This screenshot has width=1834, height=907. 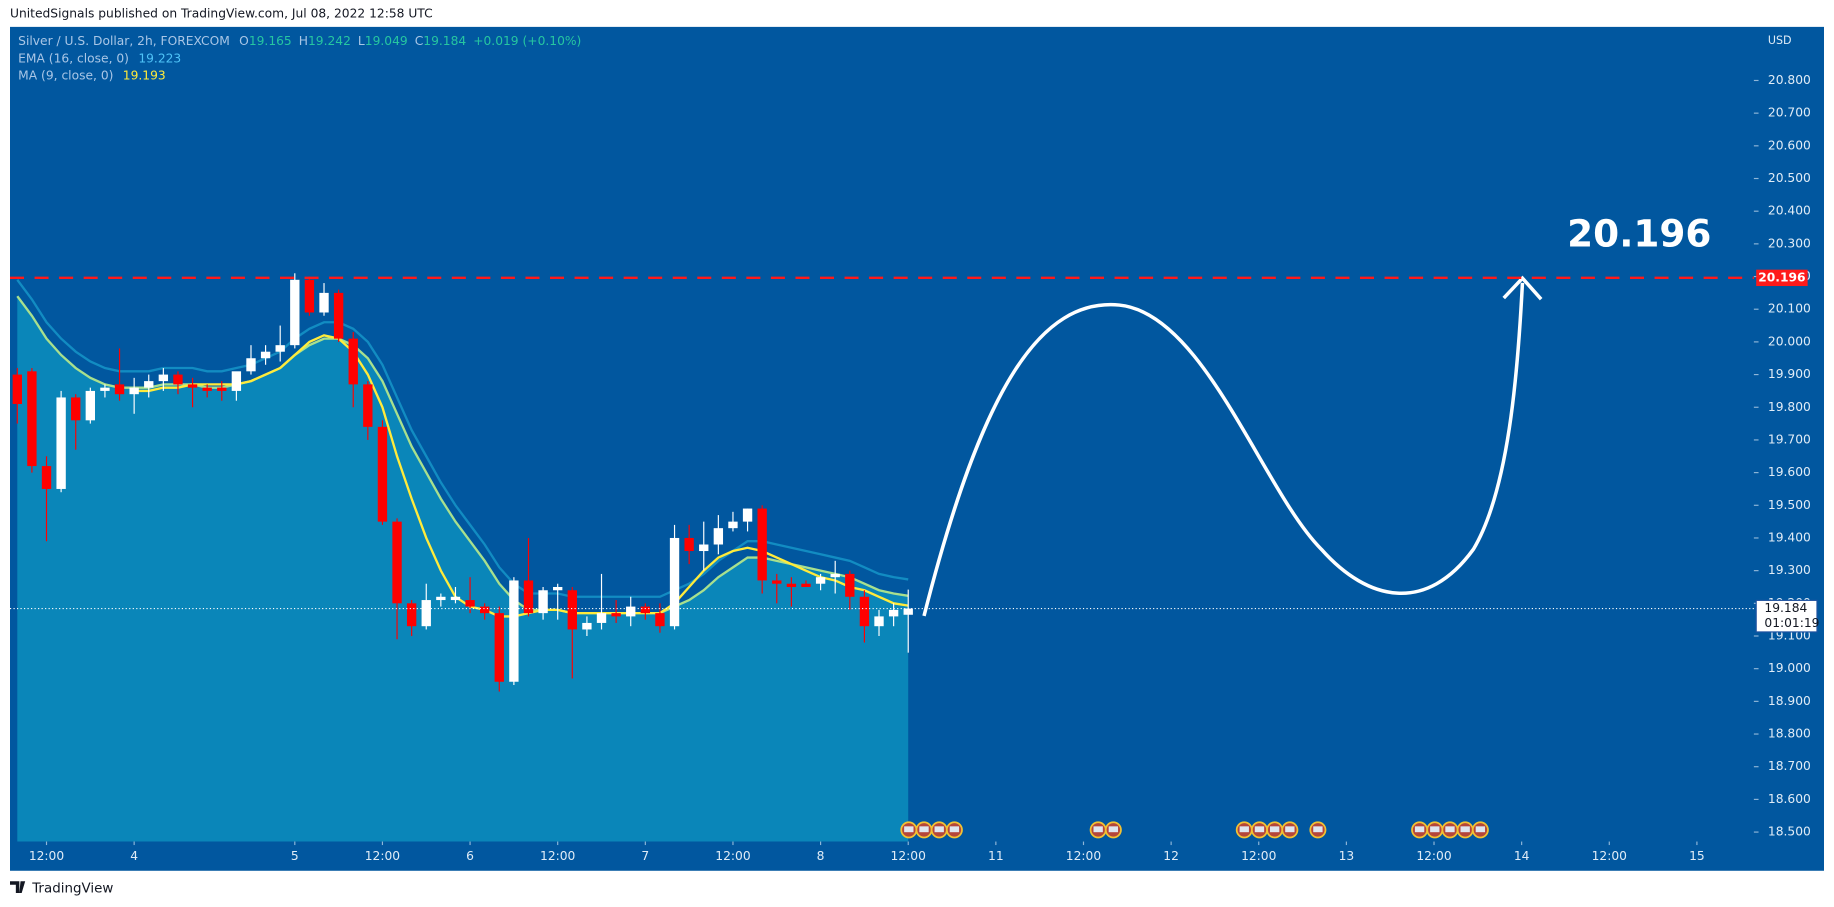 What do you see at coordinates (1781, 277) in the screenshot?
I see `level-label: 20.196` at bounding box center [1781, 277].